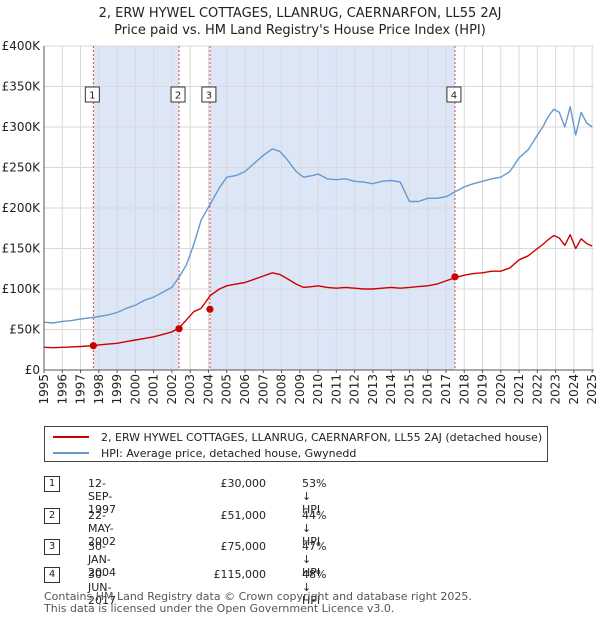 The image size is (600, 620). I want to click on event-price: £30,000, so click(243, 483).